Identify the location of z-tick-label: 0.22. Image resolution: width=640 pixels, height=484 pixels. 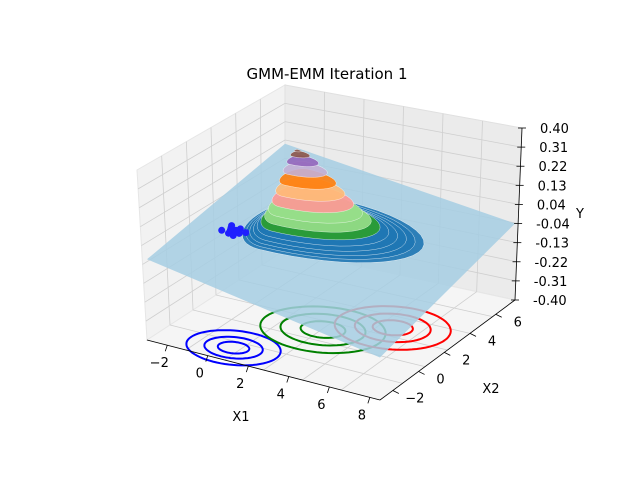
(552, 167).